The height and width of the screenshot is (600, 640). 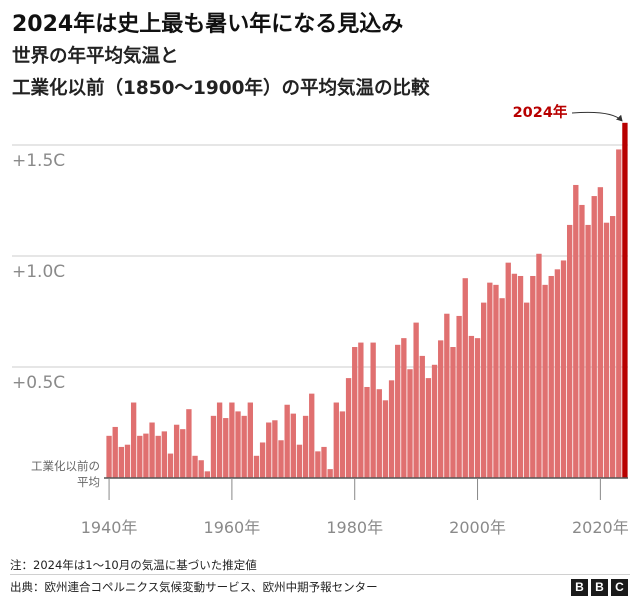 I want to click on footer-divider, so click(x=320, y=574).